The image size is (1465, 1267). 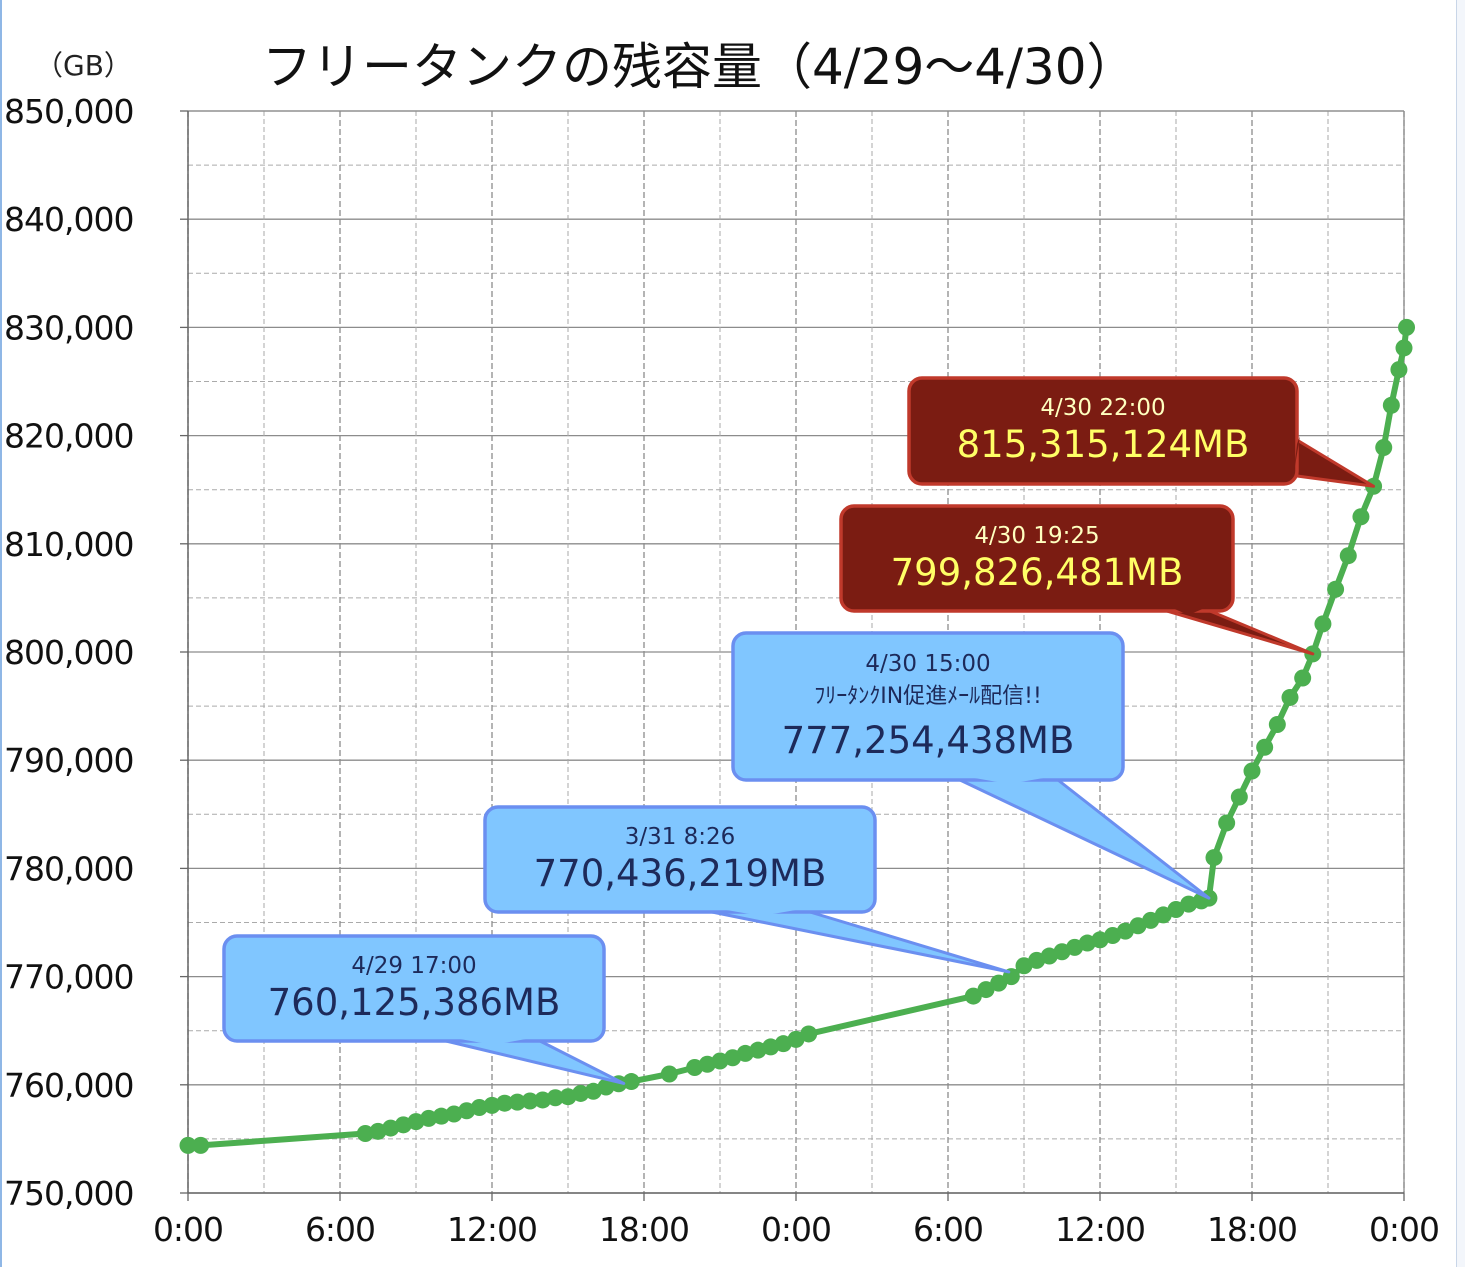 What do you see at coordinates (68, 652) in the screenshot?
I see `y-tick-label: 800,000` at bounding box center [68, 652].